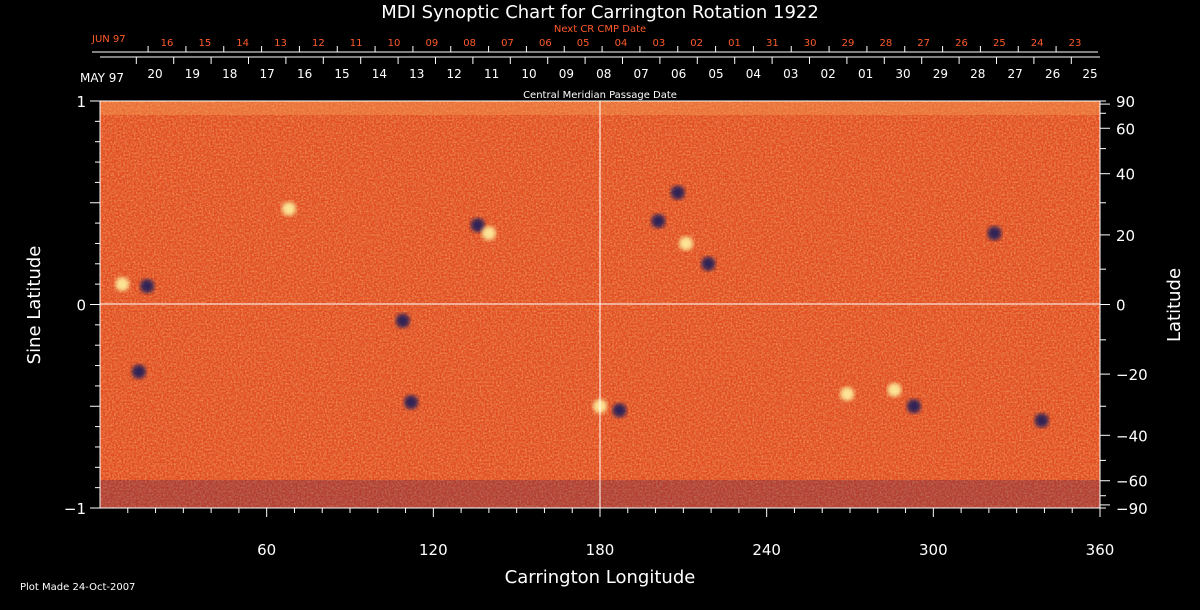 The width and height of the screenshot is (1200, 610). What do you see at coordinates (1089, 74) in the screenshot?
I see `top-tick-label: 25` at bounding box center [1089, 74].